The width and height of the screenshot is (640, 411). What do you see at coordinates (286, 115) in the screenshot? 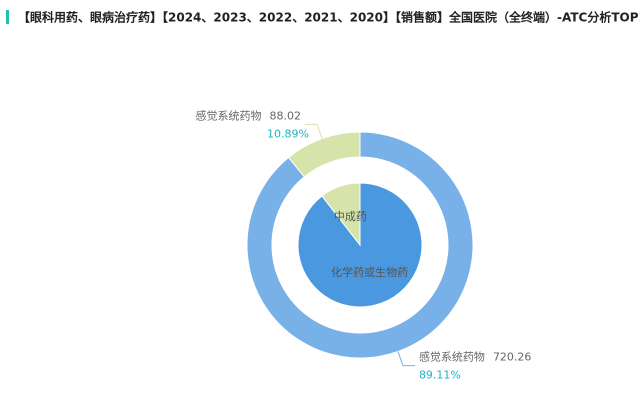
I see `slice-value: 88.02` at bounding box center [286, 115].